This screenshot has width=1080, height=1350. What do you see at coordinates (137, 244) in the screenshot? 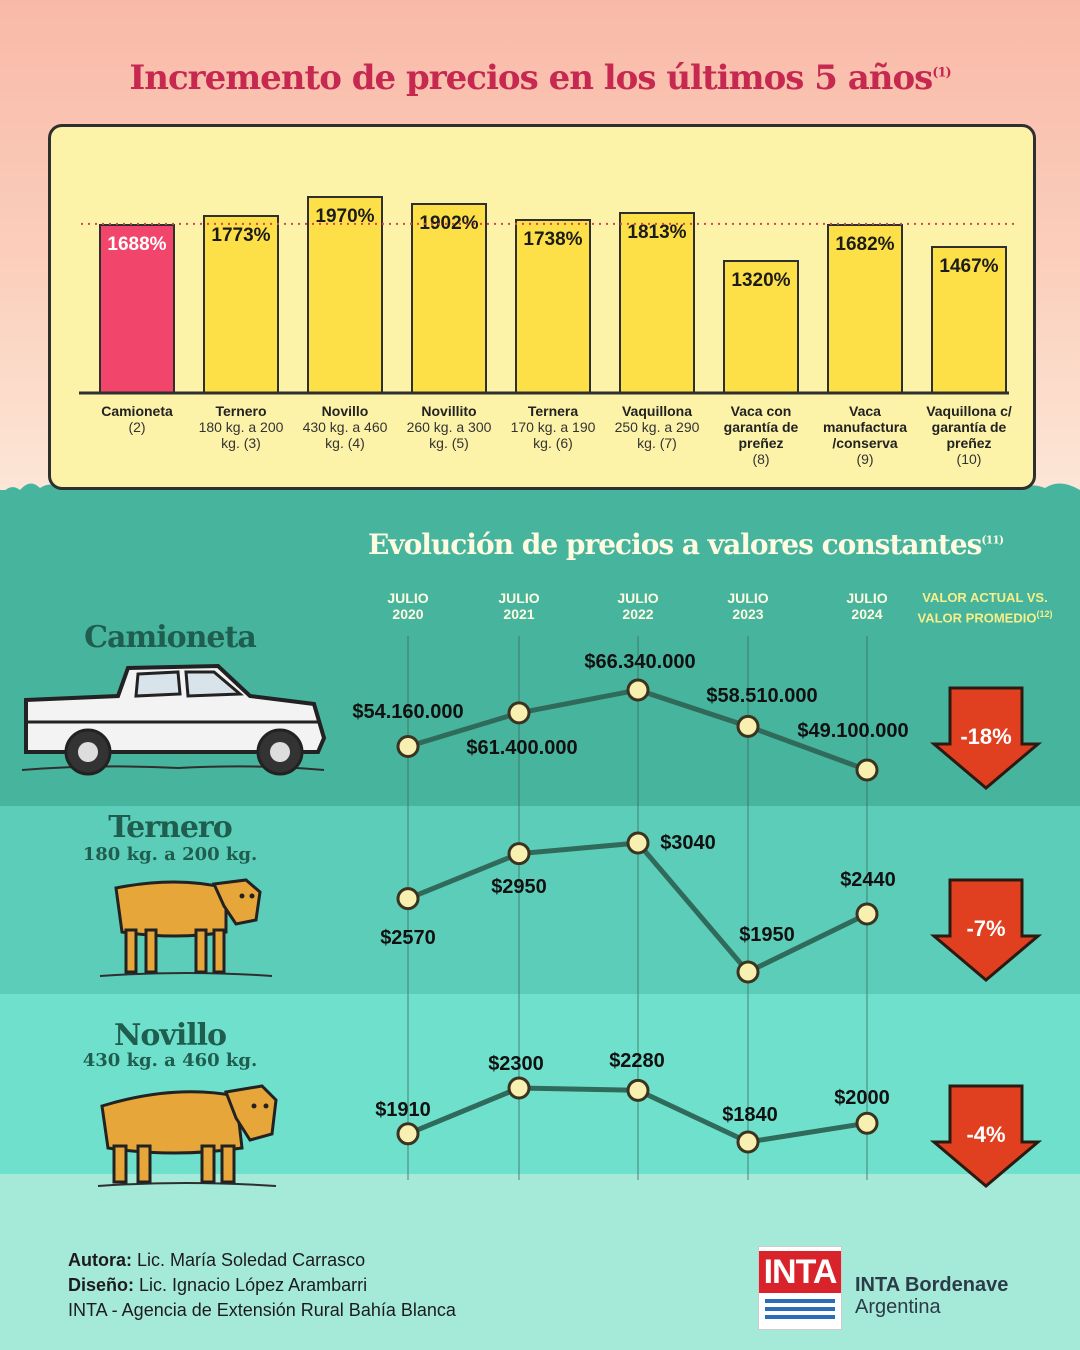
I see `bar-value-label: 1688%` at bounding box center [137, 244].